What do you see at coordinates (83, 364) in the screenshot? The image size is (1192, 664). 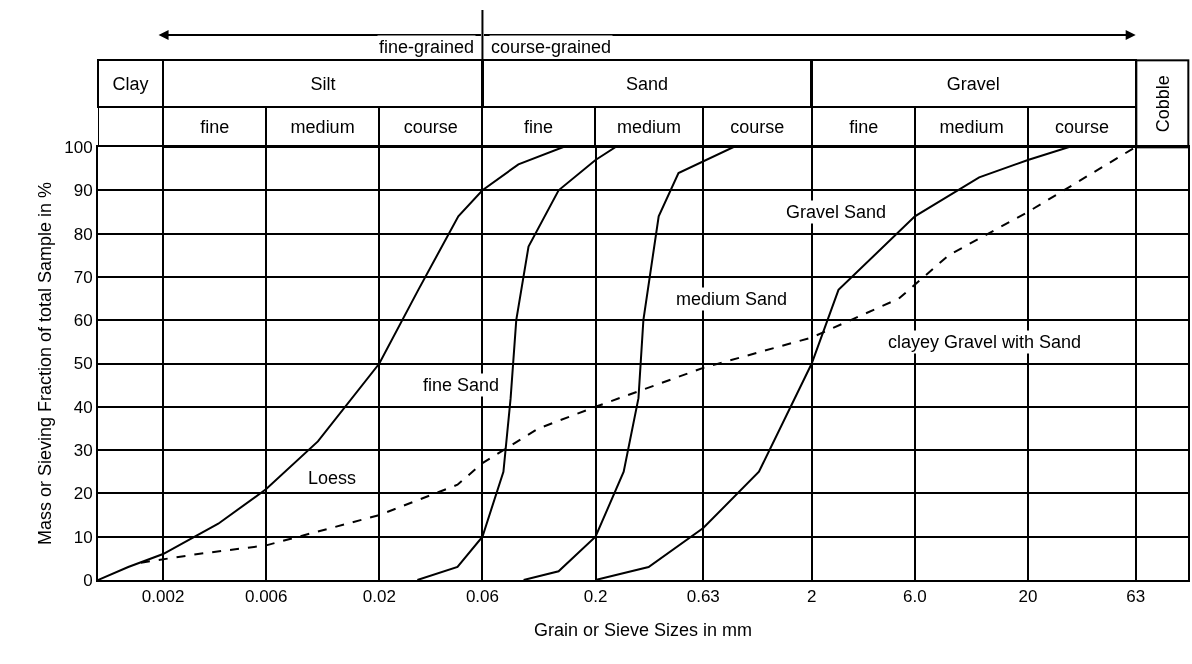 I see `y-tick-label: 50` at bounding box center [83, 364].